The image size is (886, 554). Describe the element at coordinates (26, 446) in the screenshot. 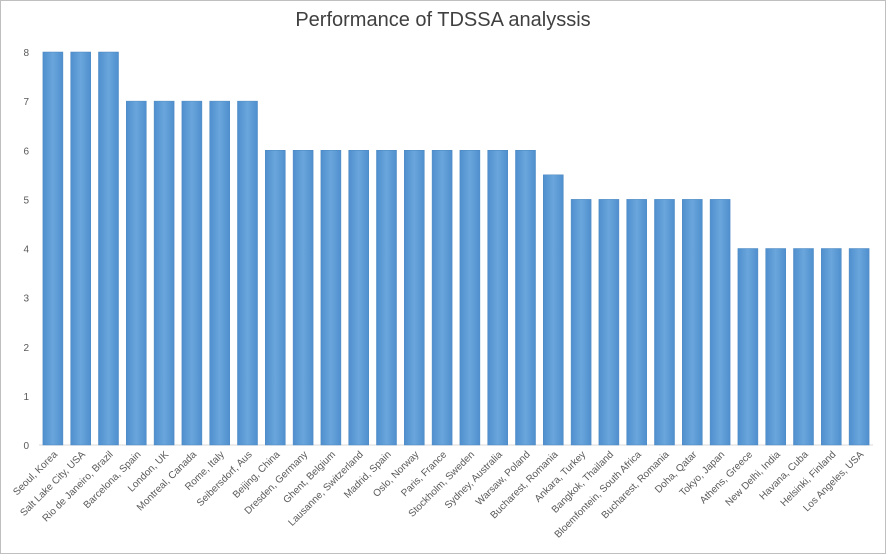

I see `y-tick-label: 0` at that location.